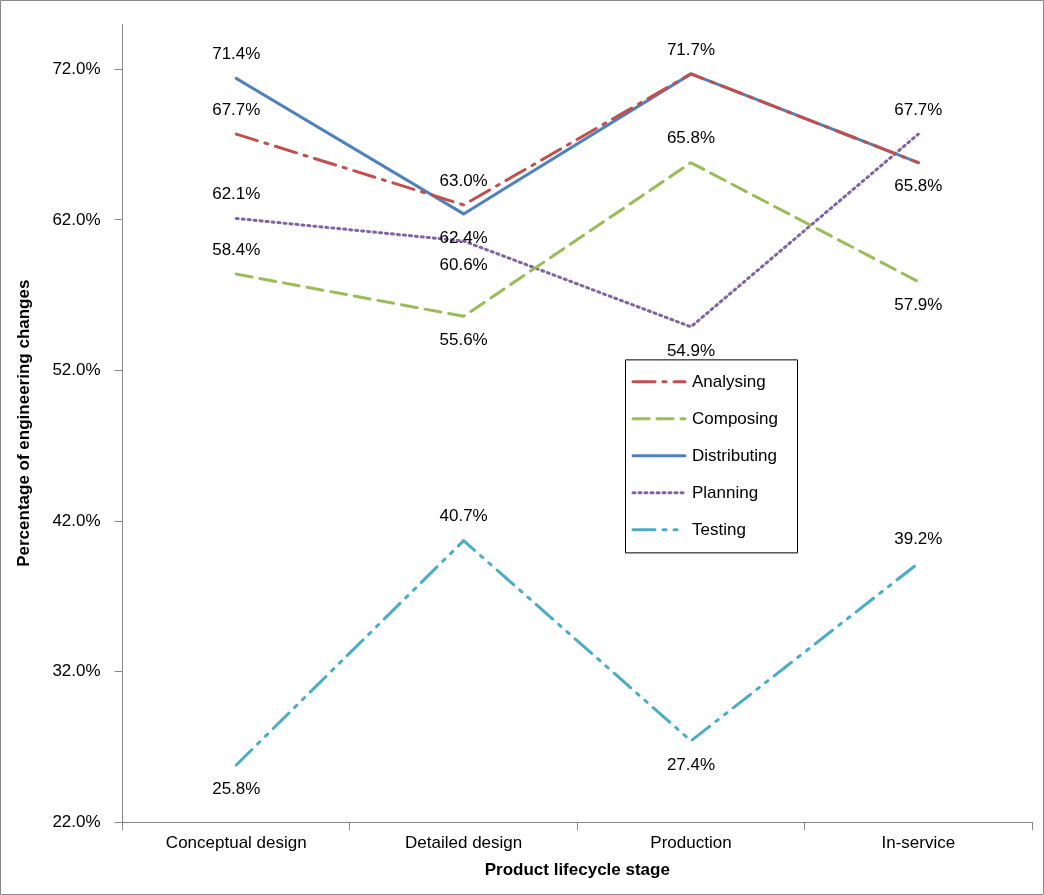  What do you see at coordinates (463, 339) in the screenshot?
I see `data-label: 55.6%` at bounding box center [463, 339].